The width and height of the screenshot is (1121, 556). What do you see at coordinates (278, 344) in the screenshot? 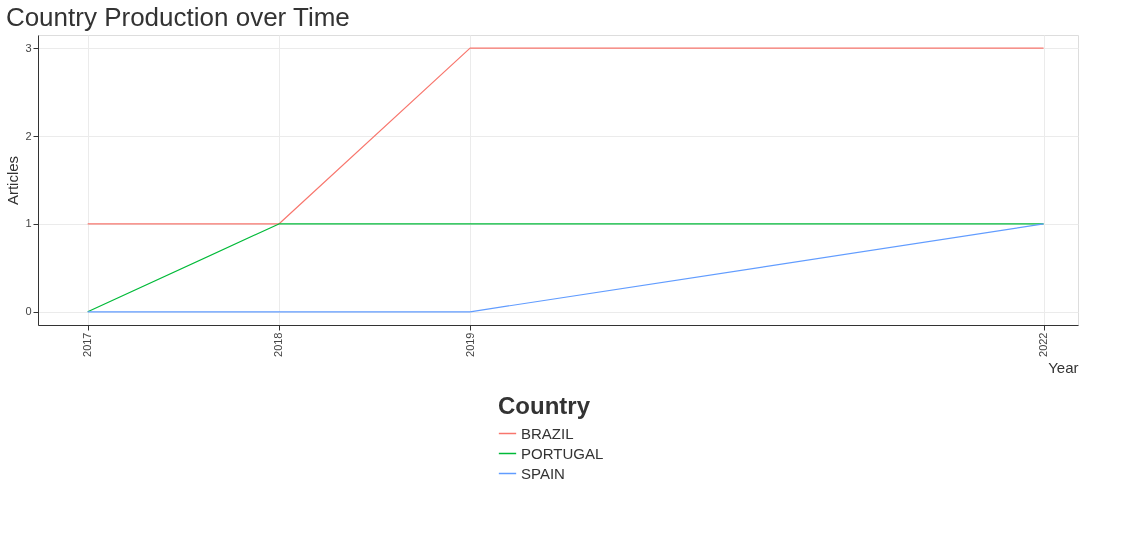
I see `x-tick-label: 2018` at bounding box center [278, 344].